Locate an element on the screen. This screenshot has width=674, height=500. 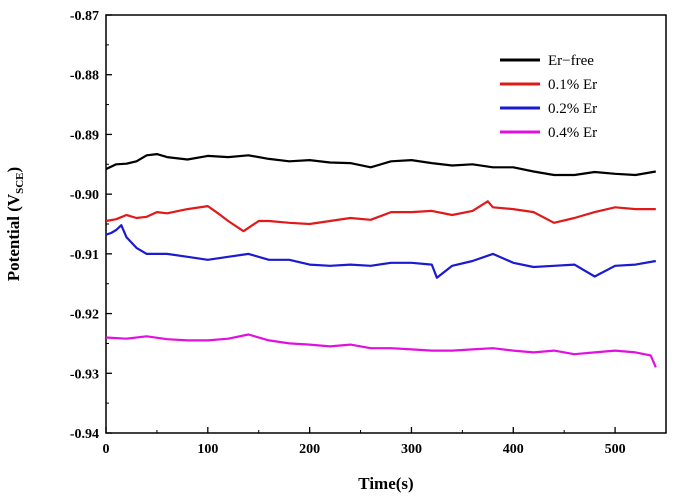
y-tick-label: -0.90 is located at coordinates (84, 195).